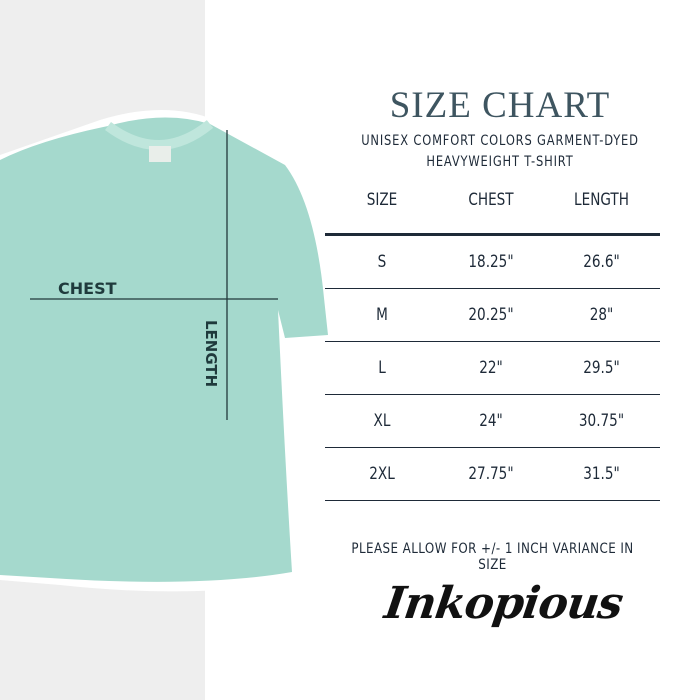  What do you see at coordinates (601, 262) in the screenshot?
I see `length-cell: 26.6"` at bounding box center [601, 262].